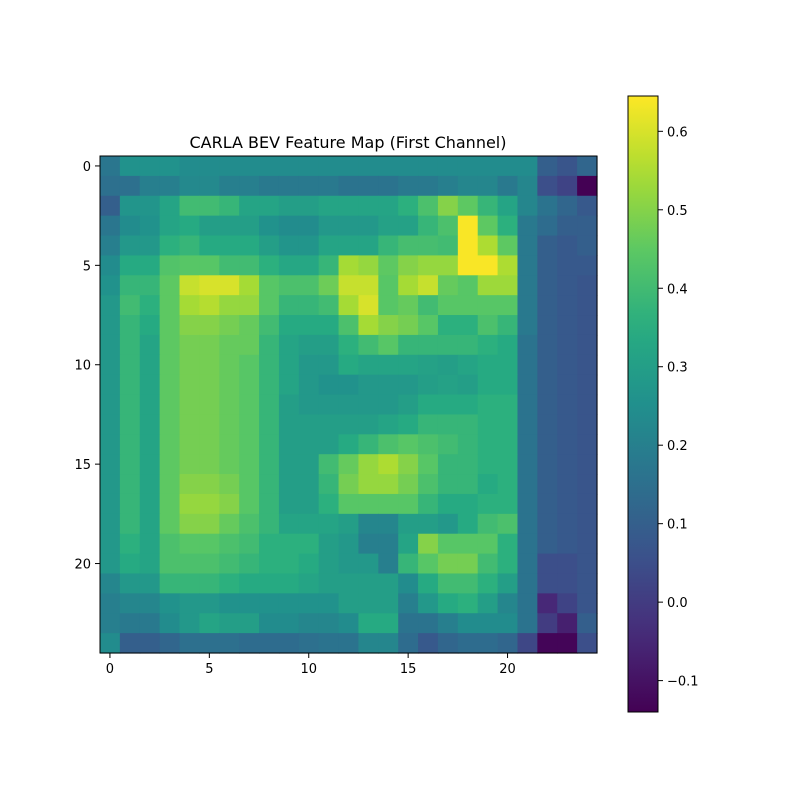  Describe the element at coordinates (82, 465) in the screenshot. I see `y-tick-label: 15` at that location.